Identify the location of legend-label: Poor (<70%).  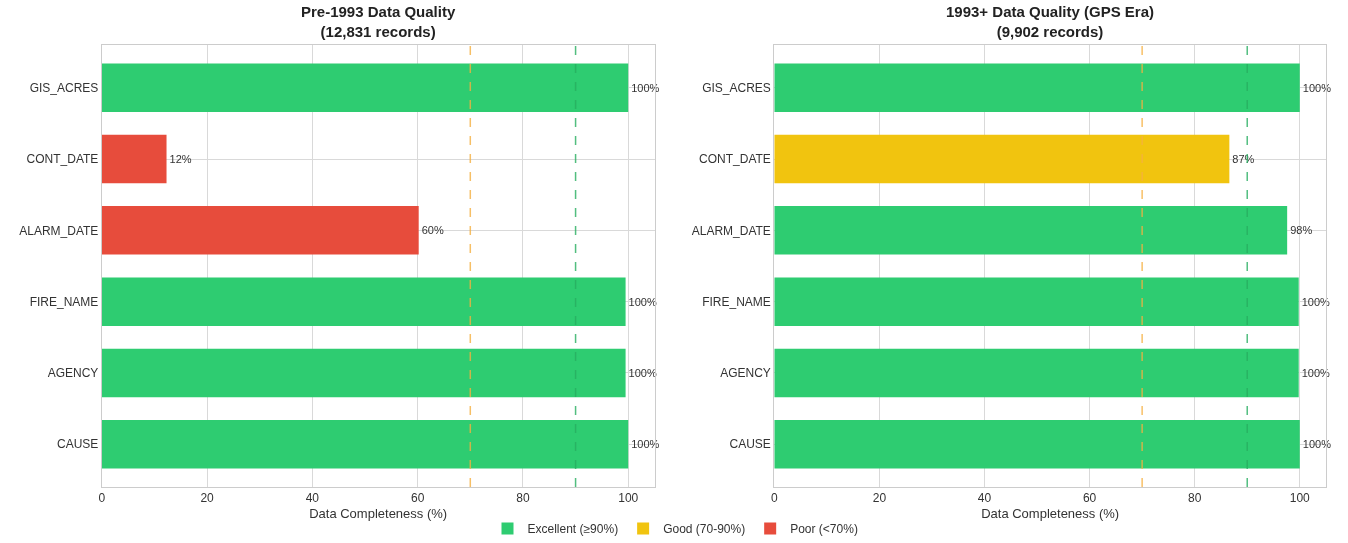
(824, 529).